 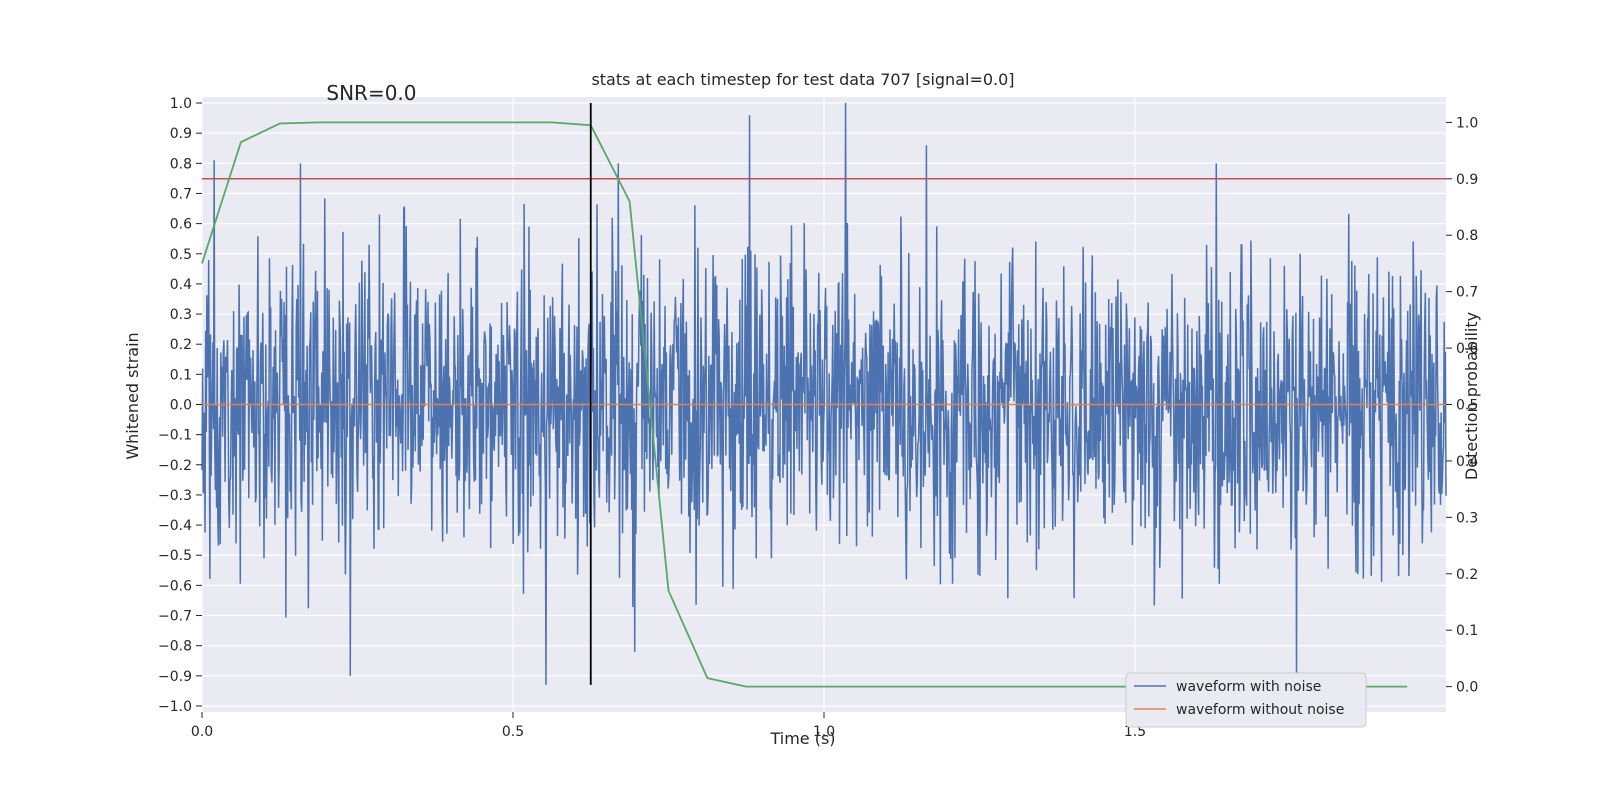 What do you see at coordinates (175, 647) in the screenshot?
I see `y-tick-label: −0.8` at bounding box center [175, 647].